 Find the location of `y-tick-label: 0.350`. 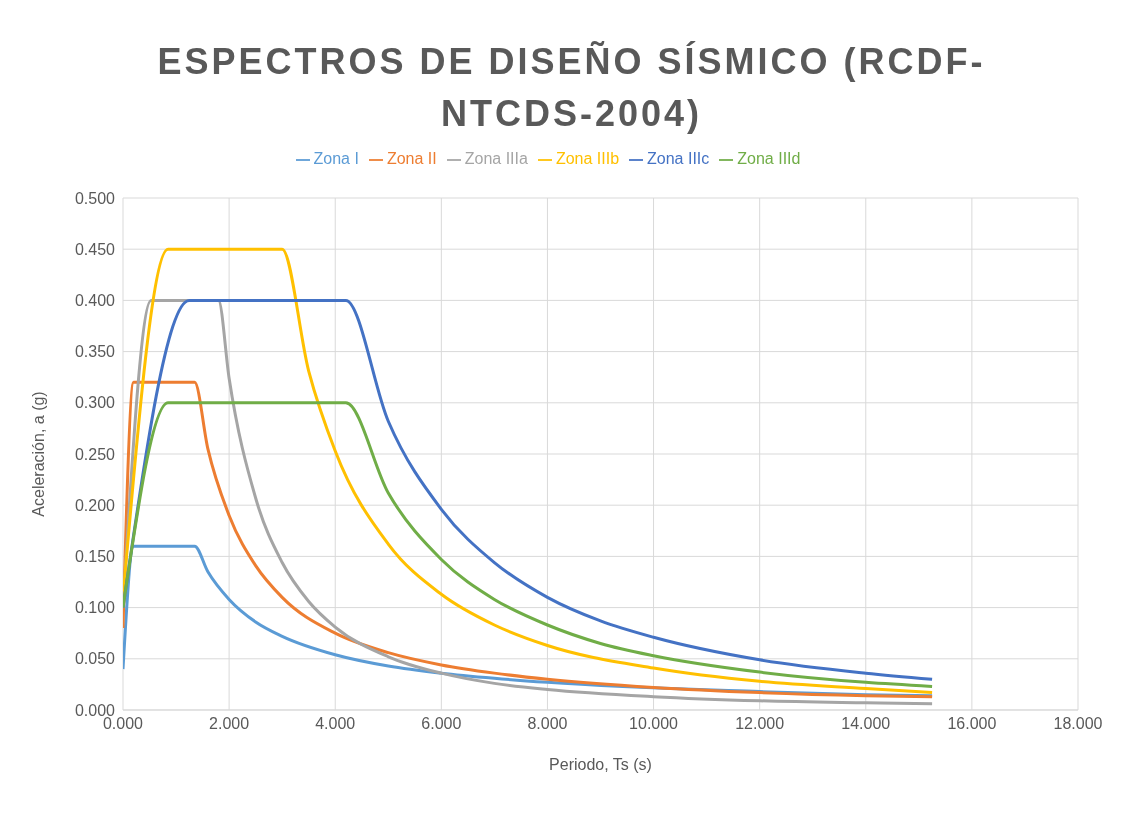

y-tick-label: 0.350 is located at coordinates (95, 352).